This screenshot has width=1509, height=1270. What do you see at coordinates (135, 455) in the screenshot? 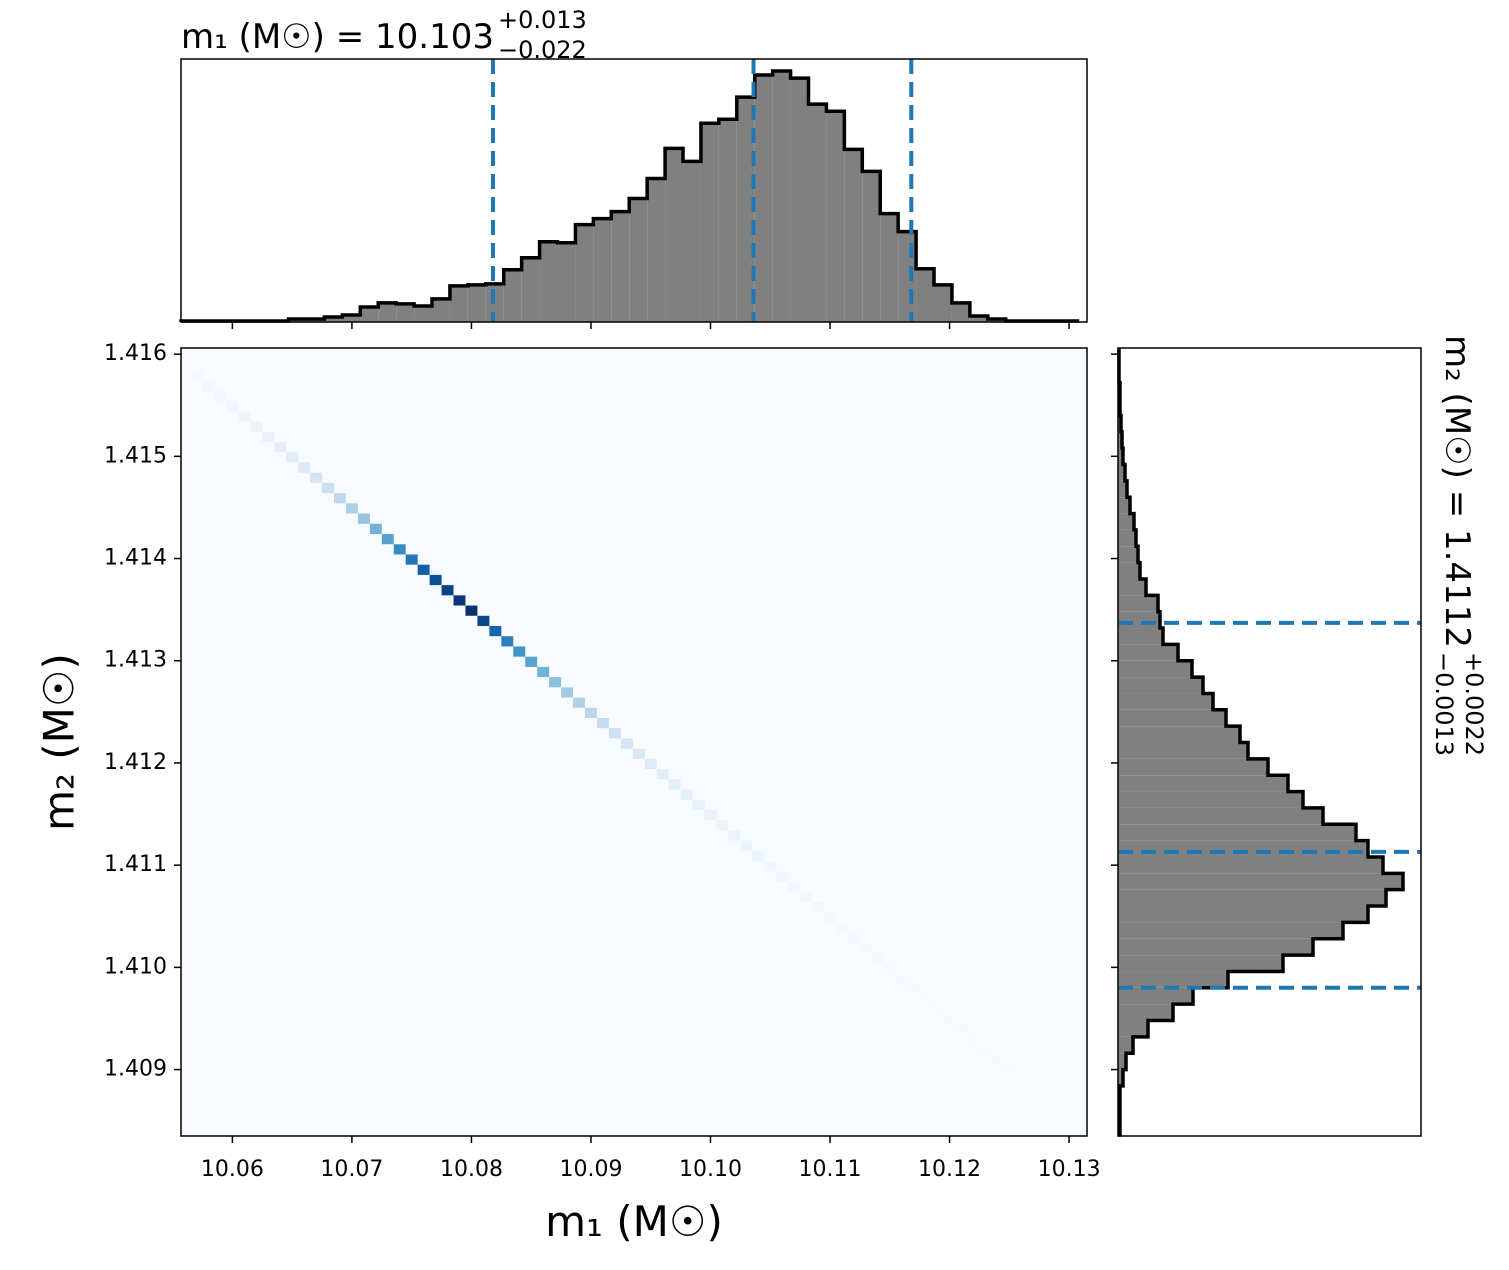
I see `y-tick-label: 1.415` at bounding box center [135, 455].